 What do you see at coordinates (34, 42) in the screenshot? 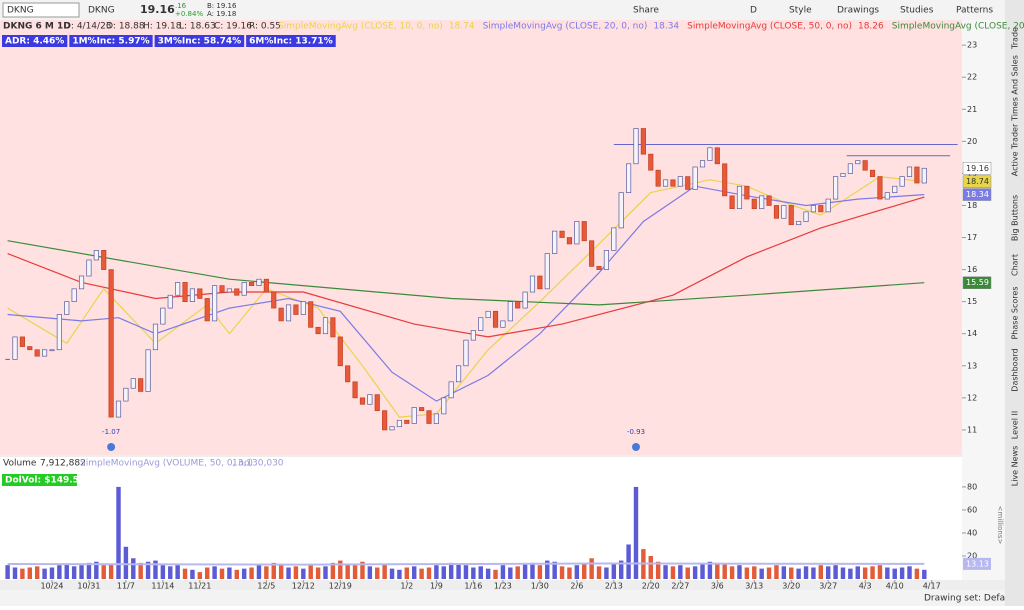
I see `badge-text: ADR: 4.46%` at bounding box center [34, 42].